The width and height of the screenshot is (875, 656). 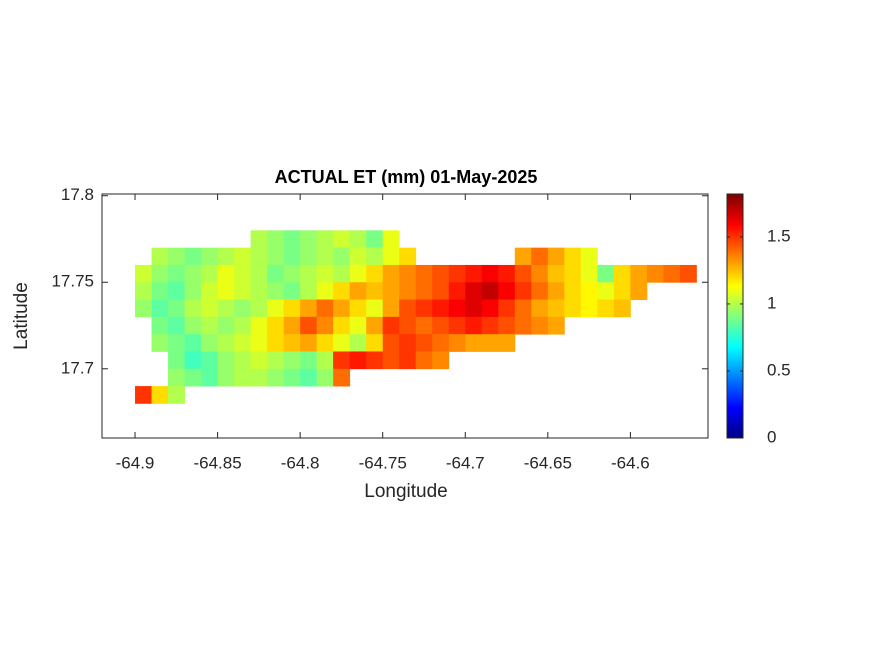 I want to click on y-tick-label: 17.8, so click(x=77, y=194).